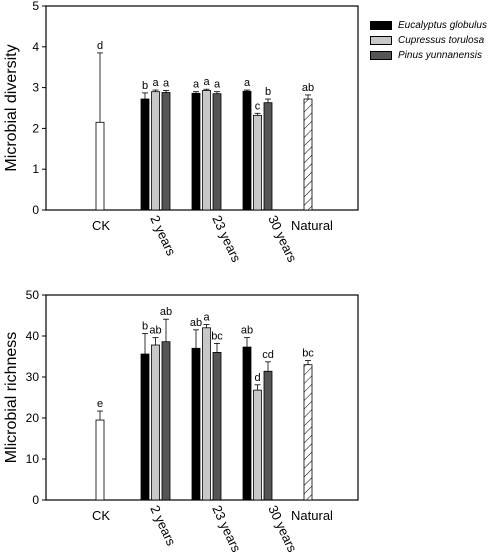 This screenshot has height=557, width=500. I want to click on legend-entry: Pinus yunnanensis, so click(434, 55).